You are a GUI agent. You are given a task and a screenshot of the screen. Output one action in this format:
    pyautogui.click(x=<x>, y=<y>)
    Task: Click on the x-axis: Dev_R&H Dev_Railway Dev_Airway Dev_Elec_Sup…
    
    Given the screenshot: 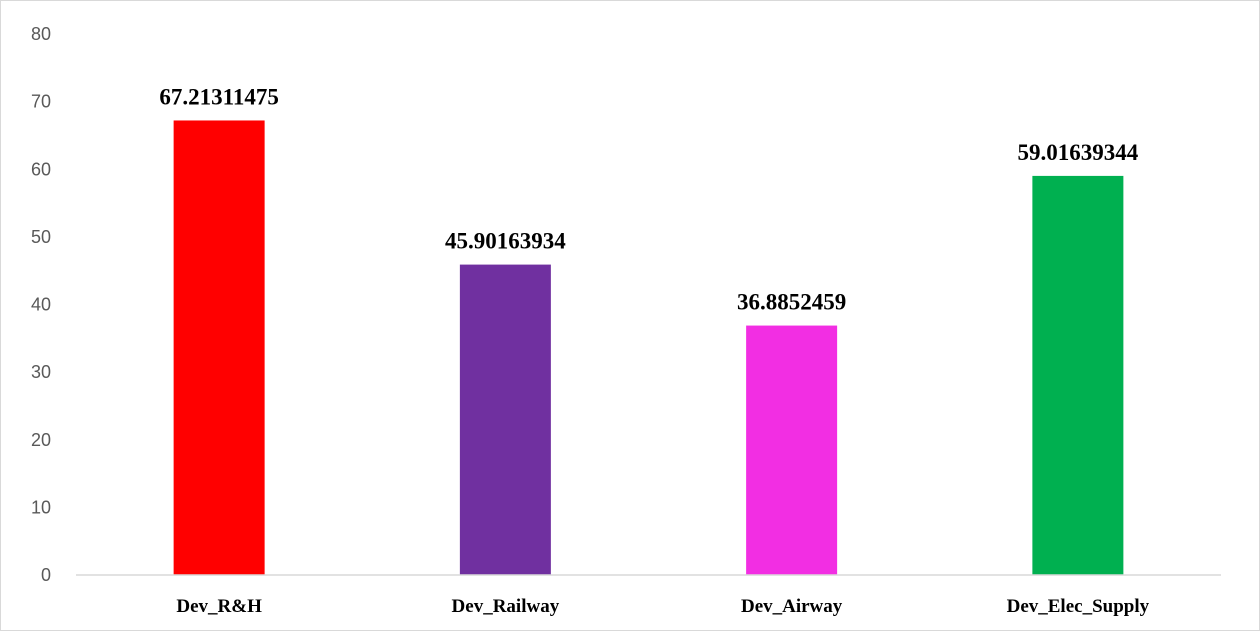 What is the action you would take?
    pyautogui.click(x=662, y=606)
    